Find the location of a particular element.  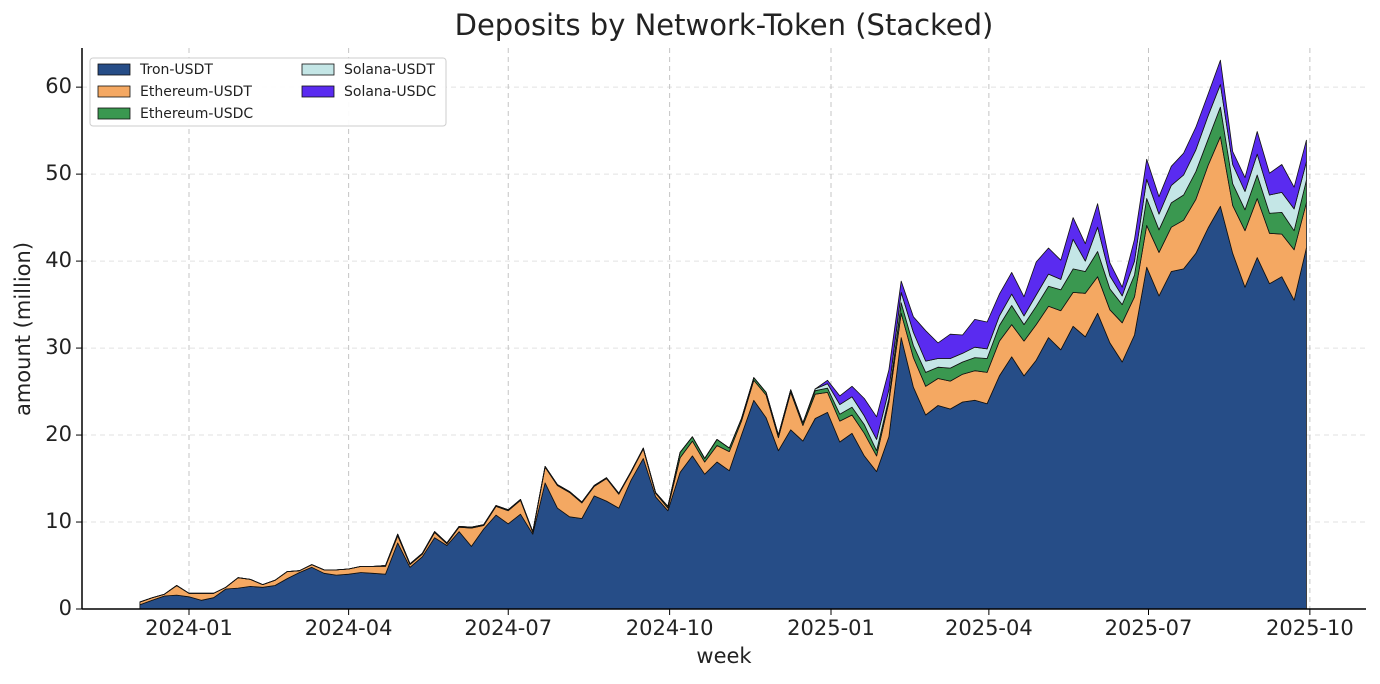

x-tick-label: 2024-07 is located at coordinates (508, 628).